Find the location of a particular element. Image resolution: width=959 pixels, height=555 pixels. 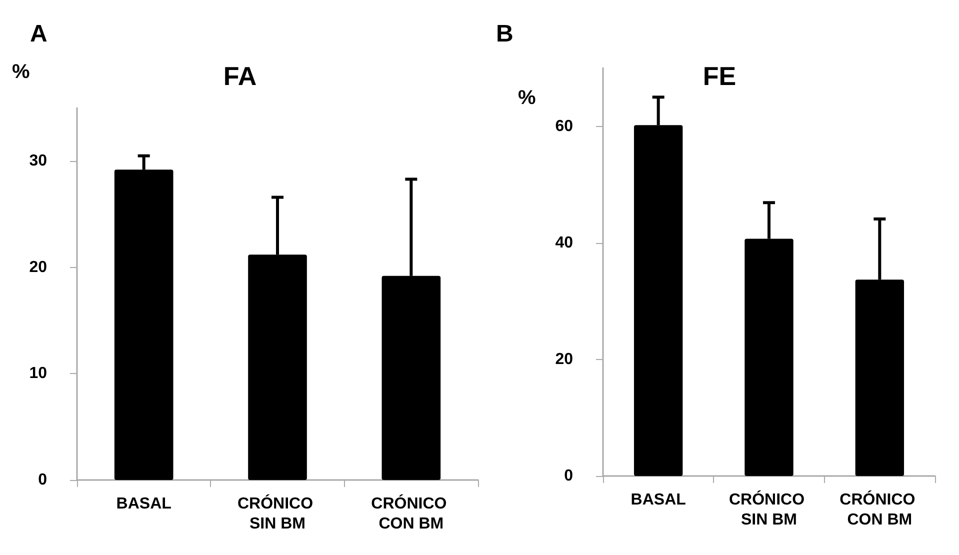

text: A is located at coordinates (39, 34).